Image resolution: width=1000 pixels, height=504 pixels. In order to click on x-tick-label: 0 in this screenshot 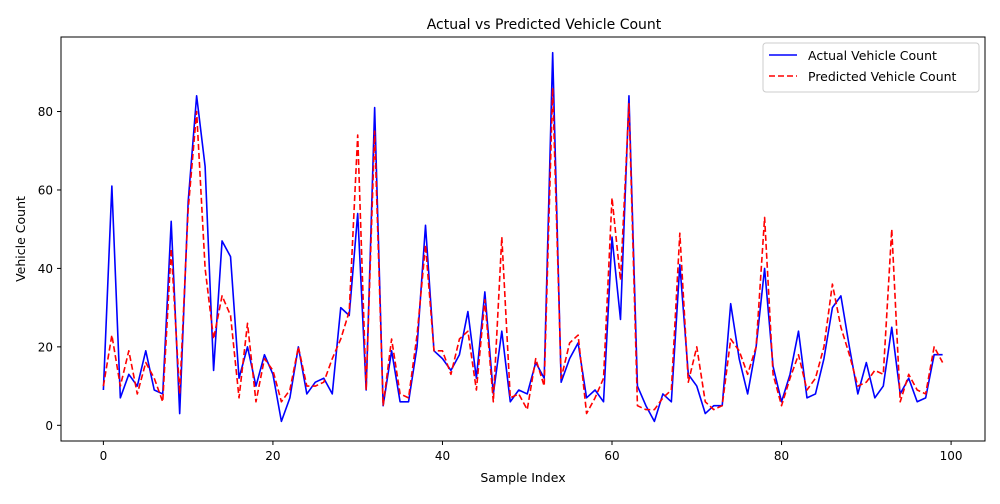, I will do `click(104, 456)`.